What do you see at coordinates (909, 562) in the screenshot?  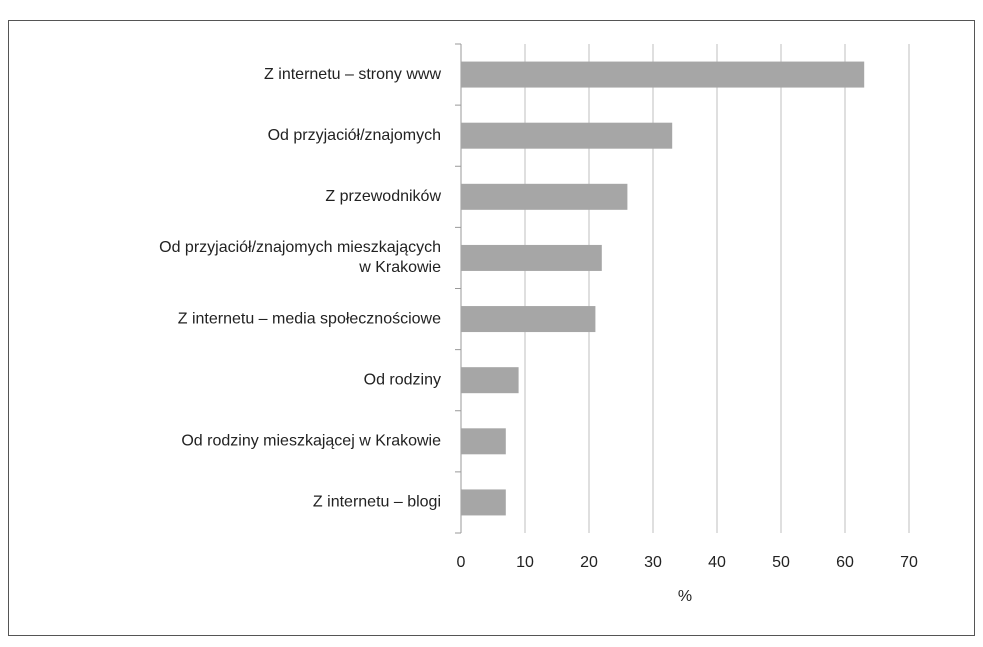 I see `x-tick-label: 70` at bounding box center [909, 562].